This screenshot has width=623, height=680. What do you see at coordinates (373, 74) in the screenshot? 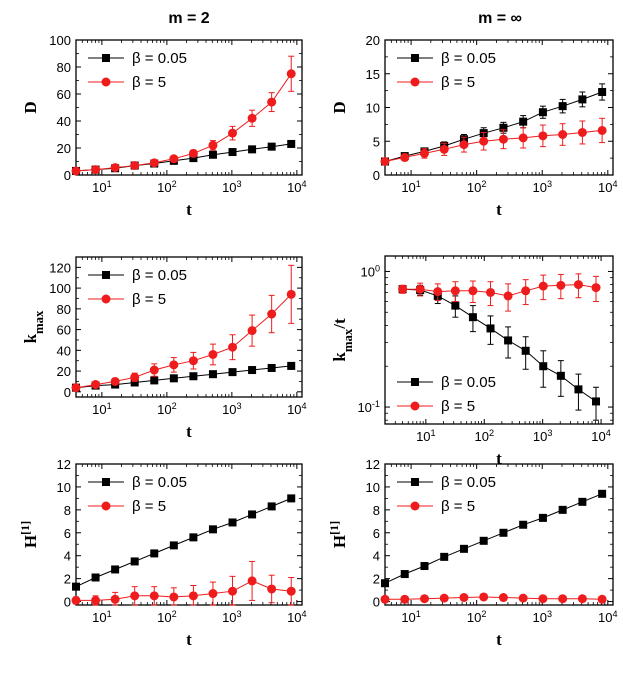
I see `y-tick-label: 15` at bounding box center [373, 74].